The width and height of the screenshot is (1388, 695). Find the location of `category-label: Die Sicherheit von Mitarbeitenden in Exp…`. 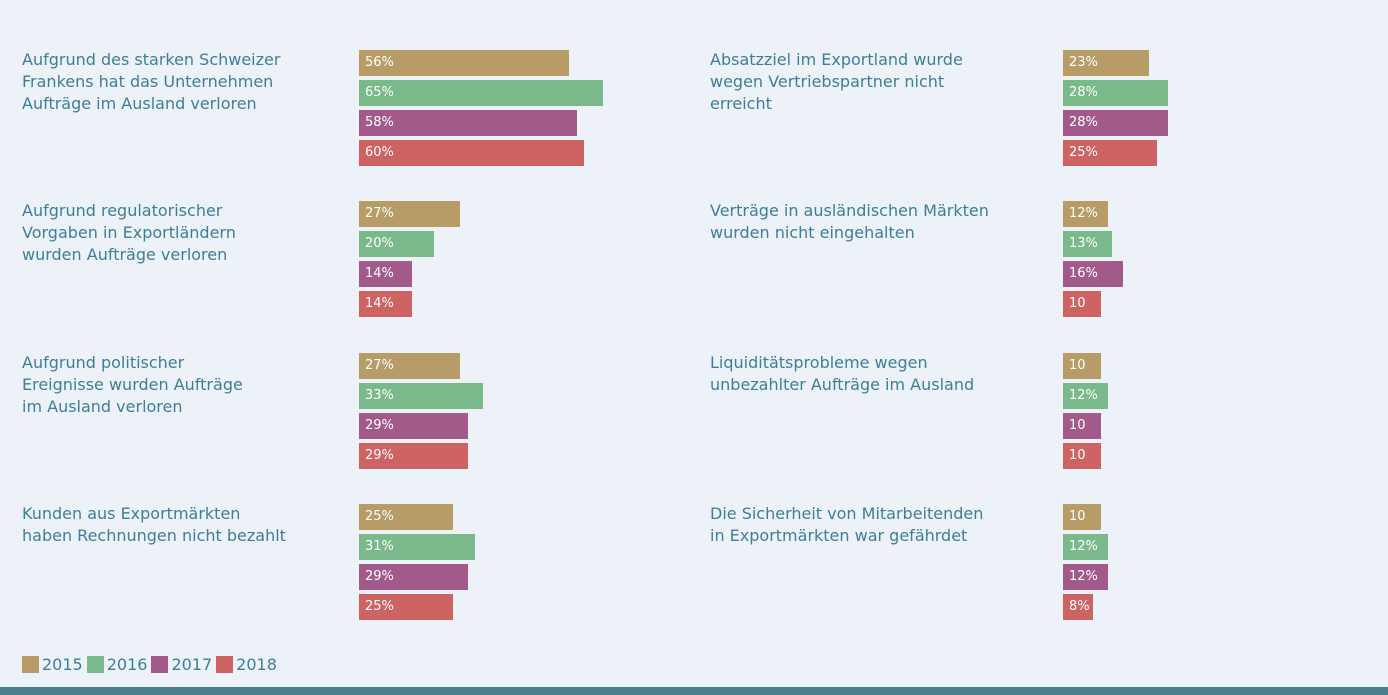

category-label: Die Sicherheit von Mitarbeitenden in Exp… is located at coordinates (847, 524).